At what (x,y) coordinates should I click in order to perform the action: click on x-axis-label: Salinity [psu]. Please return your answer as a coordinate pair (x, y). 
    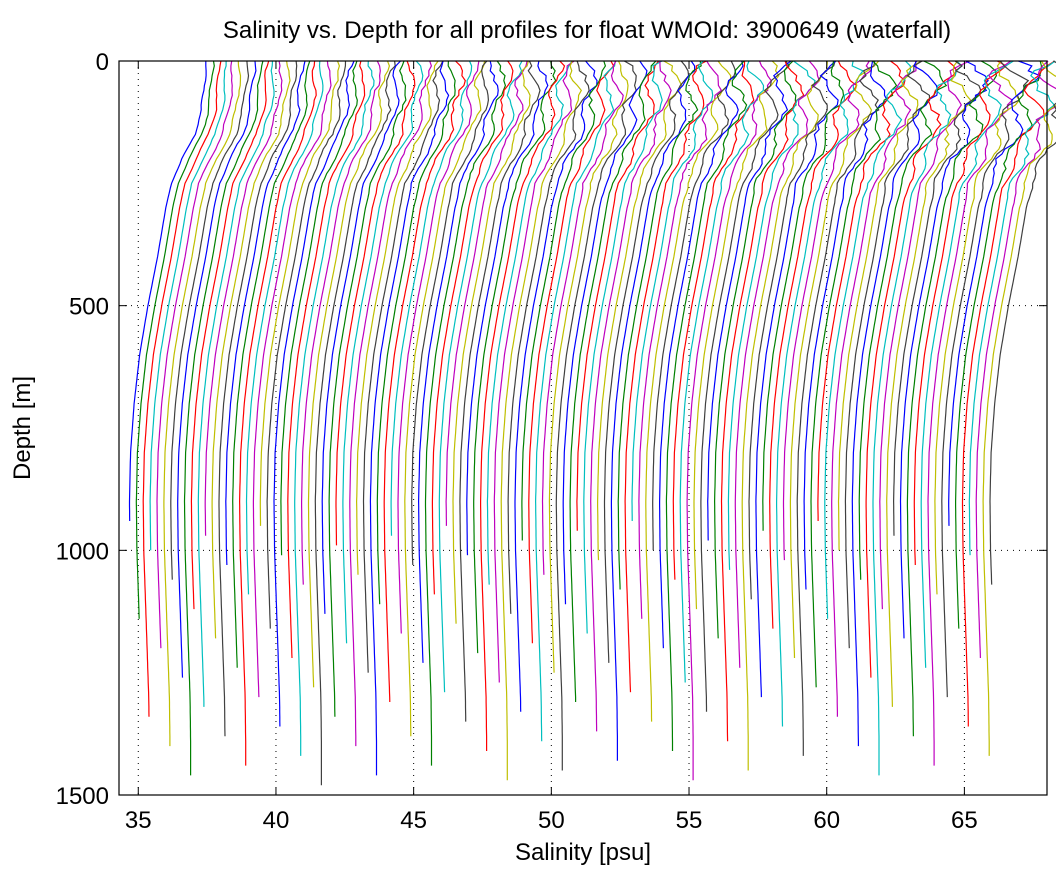
    Looking at the image, I should click on (583, 852).